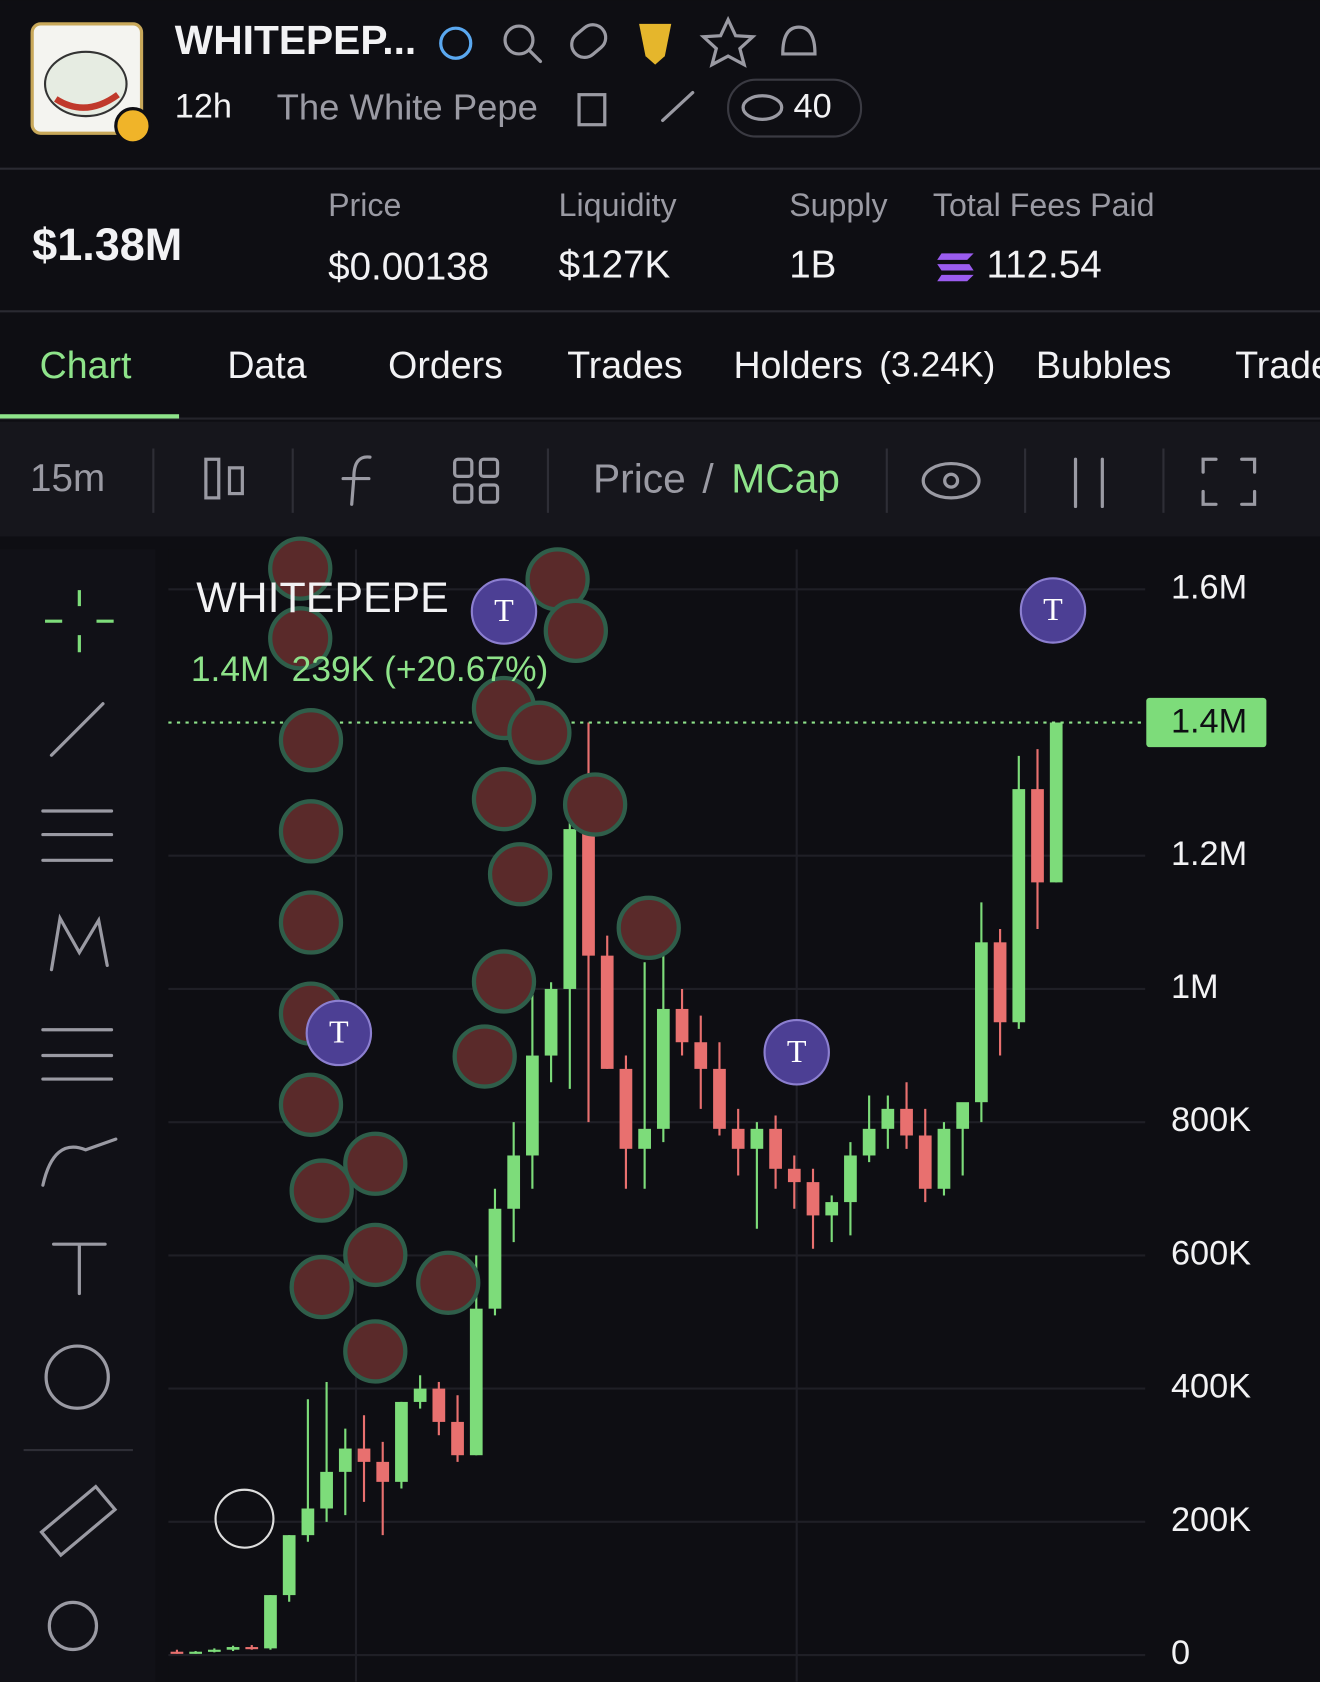  I want to click on candles-icon, so click(212, 478).